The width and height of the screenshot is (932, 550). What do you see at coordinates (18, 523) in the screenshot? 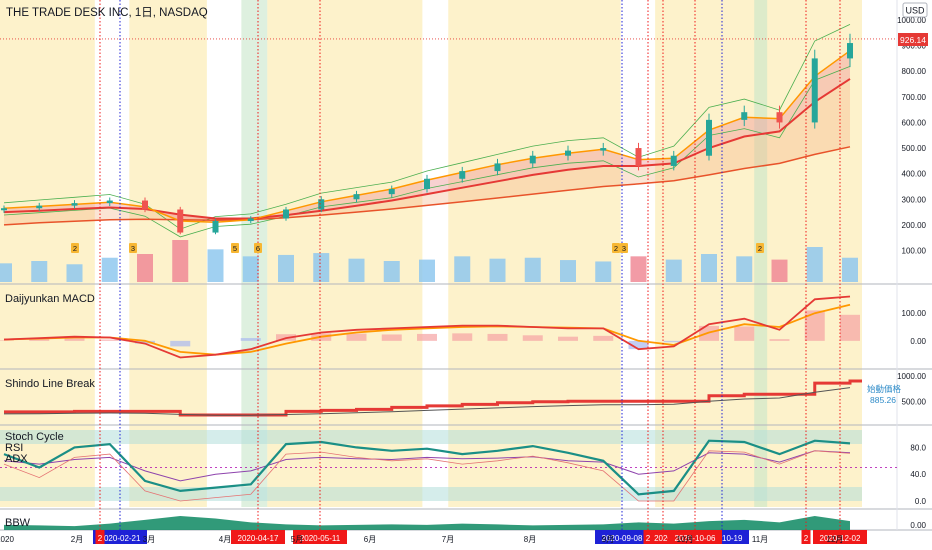
I see `bbw-title: BBW` at bounding box center [18, 523].